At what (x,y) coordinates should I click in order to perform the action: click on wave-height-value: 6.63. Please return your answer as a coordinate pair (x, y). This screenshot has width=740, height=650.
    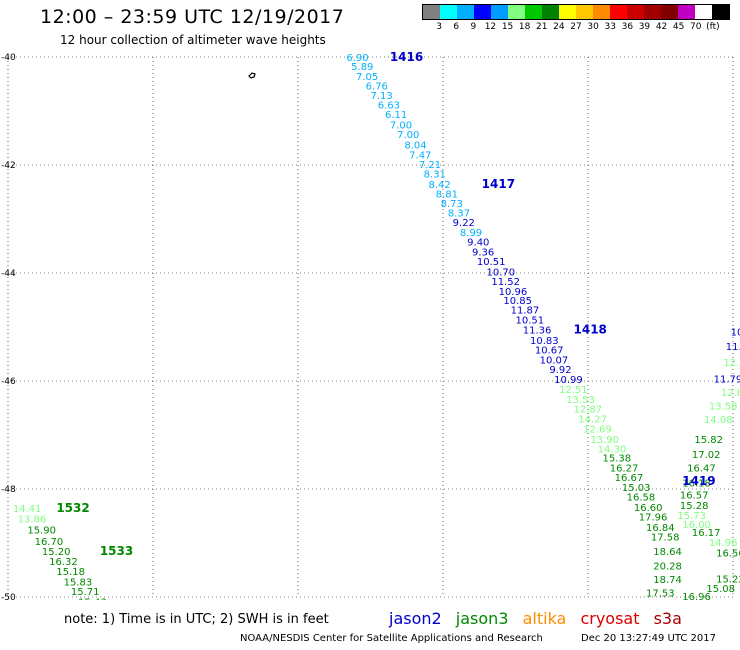
    Looking at the image, I should click on (389, 106).